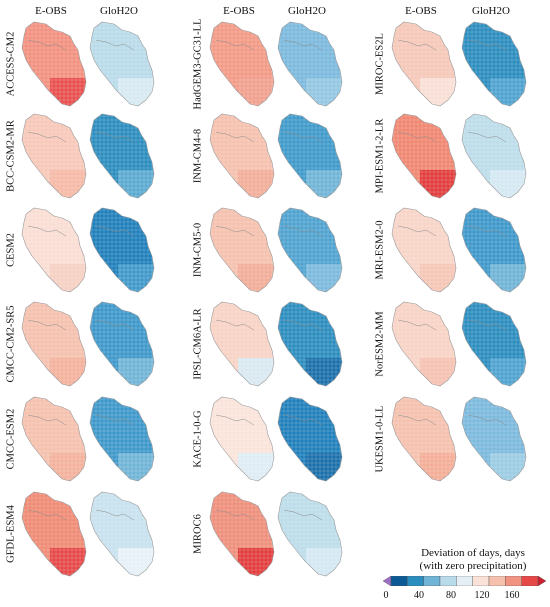 The width and height of the screenshot is (550, 607). Describe the element at coordinates (380, 250) in the screenshot. I see `model-label: MRI-ESM2-0` at that location.